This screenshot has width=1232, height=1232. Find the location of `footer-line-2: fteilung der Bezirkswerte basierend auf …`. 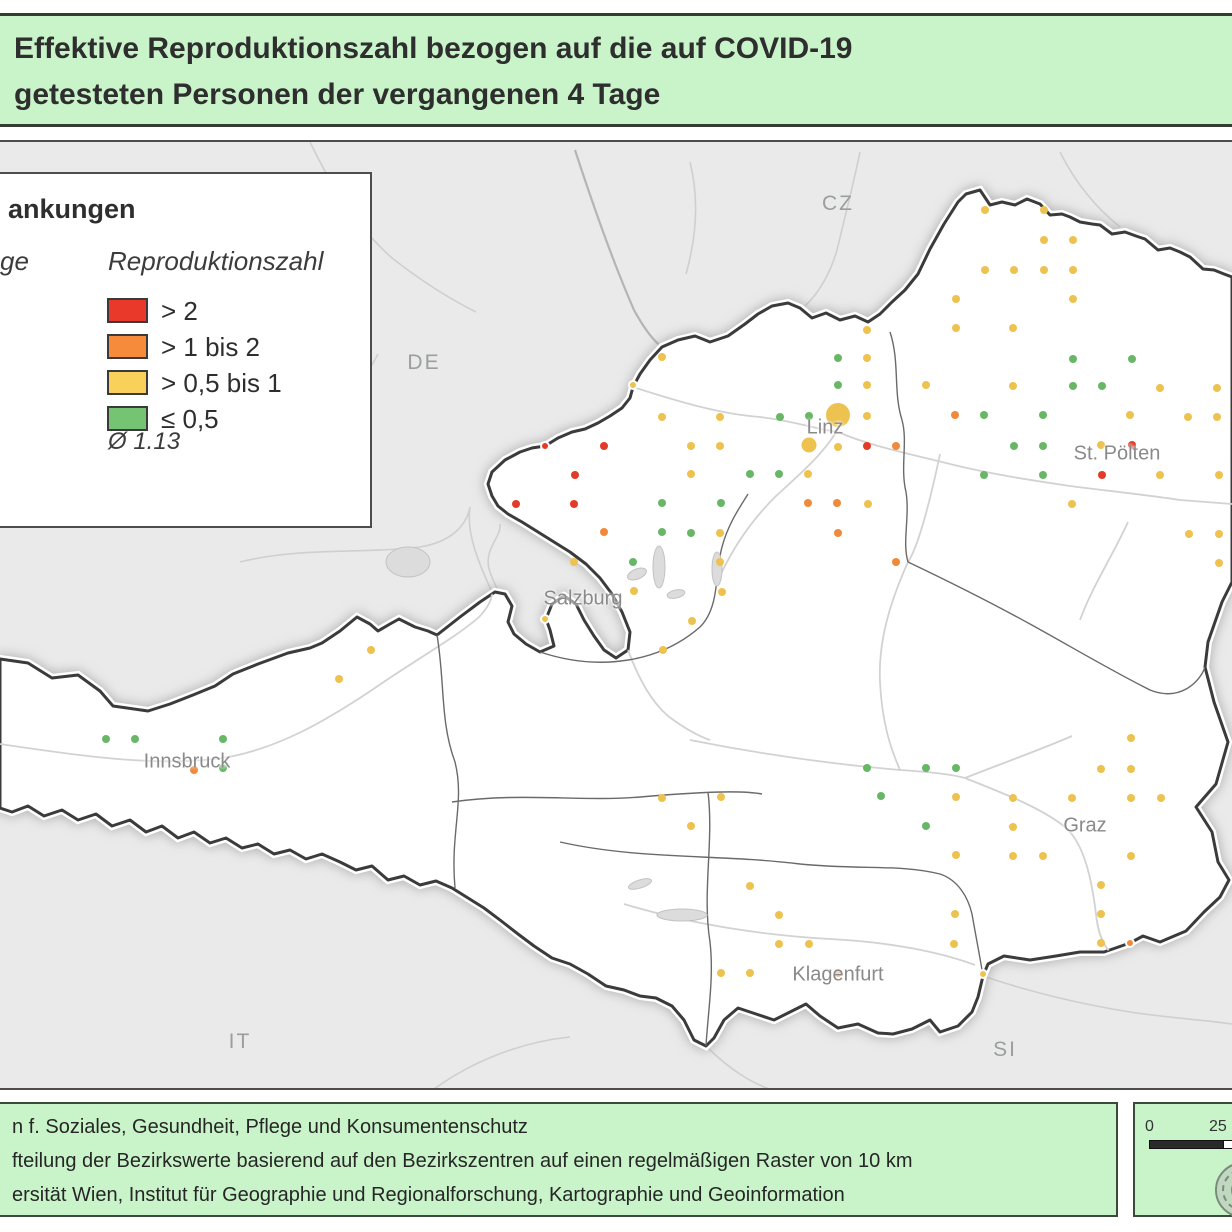

footer-line-2: fteilung der Bezirkswerte basierend auf … is located at coordinates (462, 1161).